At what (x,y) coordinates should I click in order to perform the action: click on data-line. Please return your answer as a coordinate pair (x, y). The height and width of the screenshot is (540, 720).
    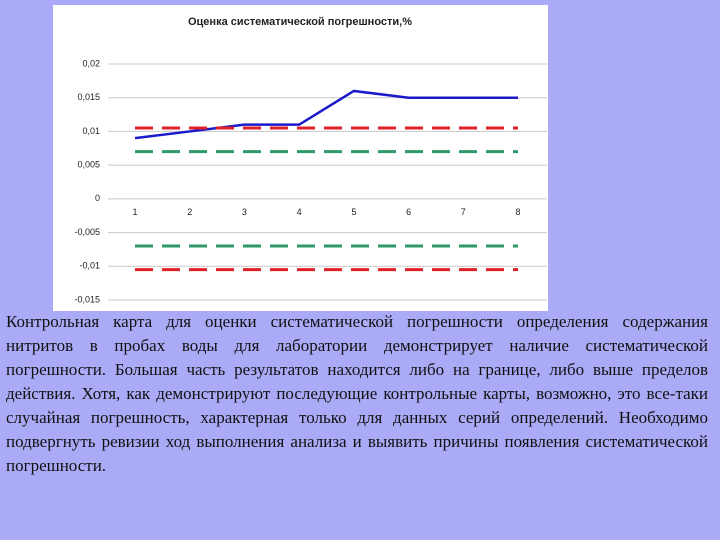
    Looking at the image, I should click on (326, 114).